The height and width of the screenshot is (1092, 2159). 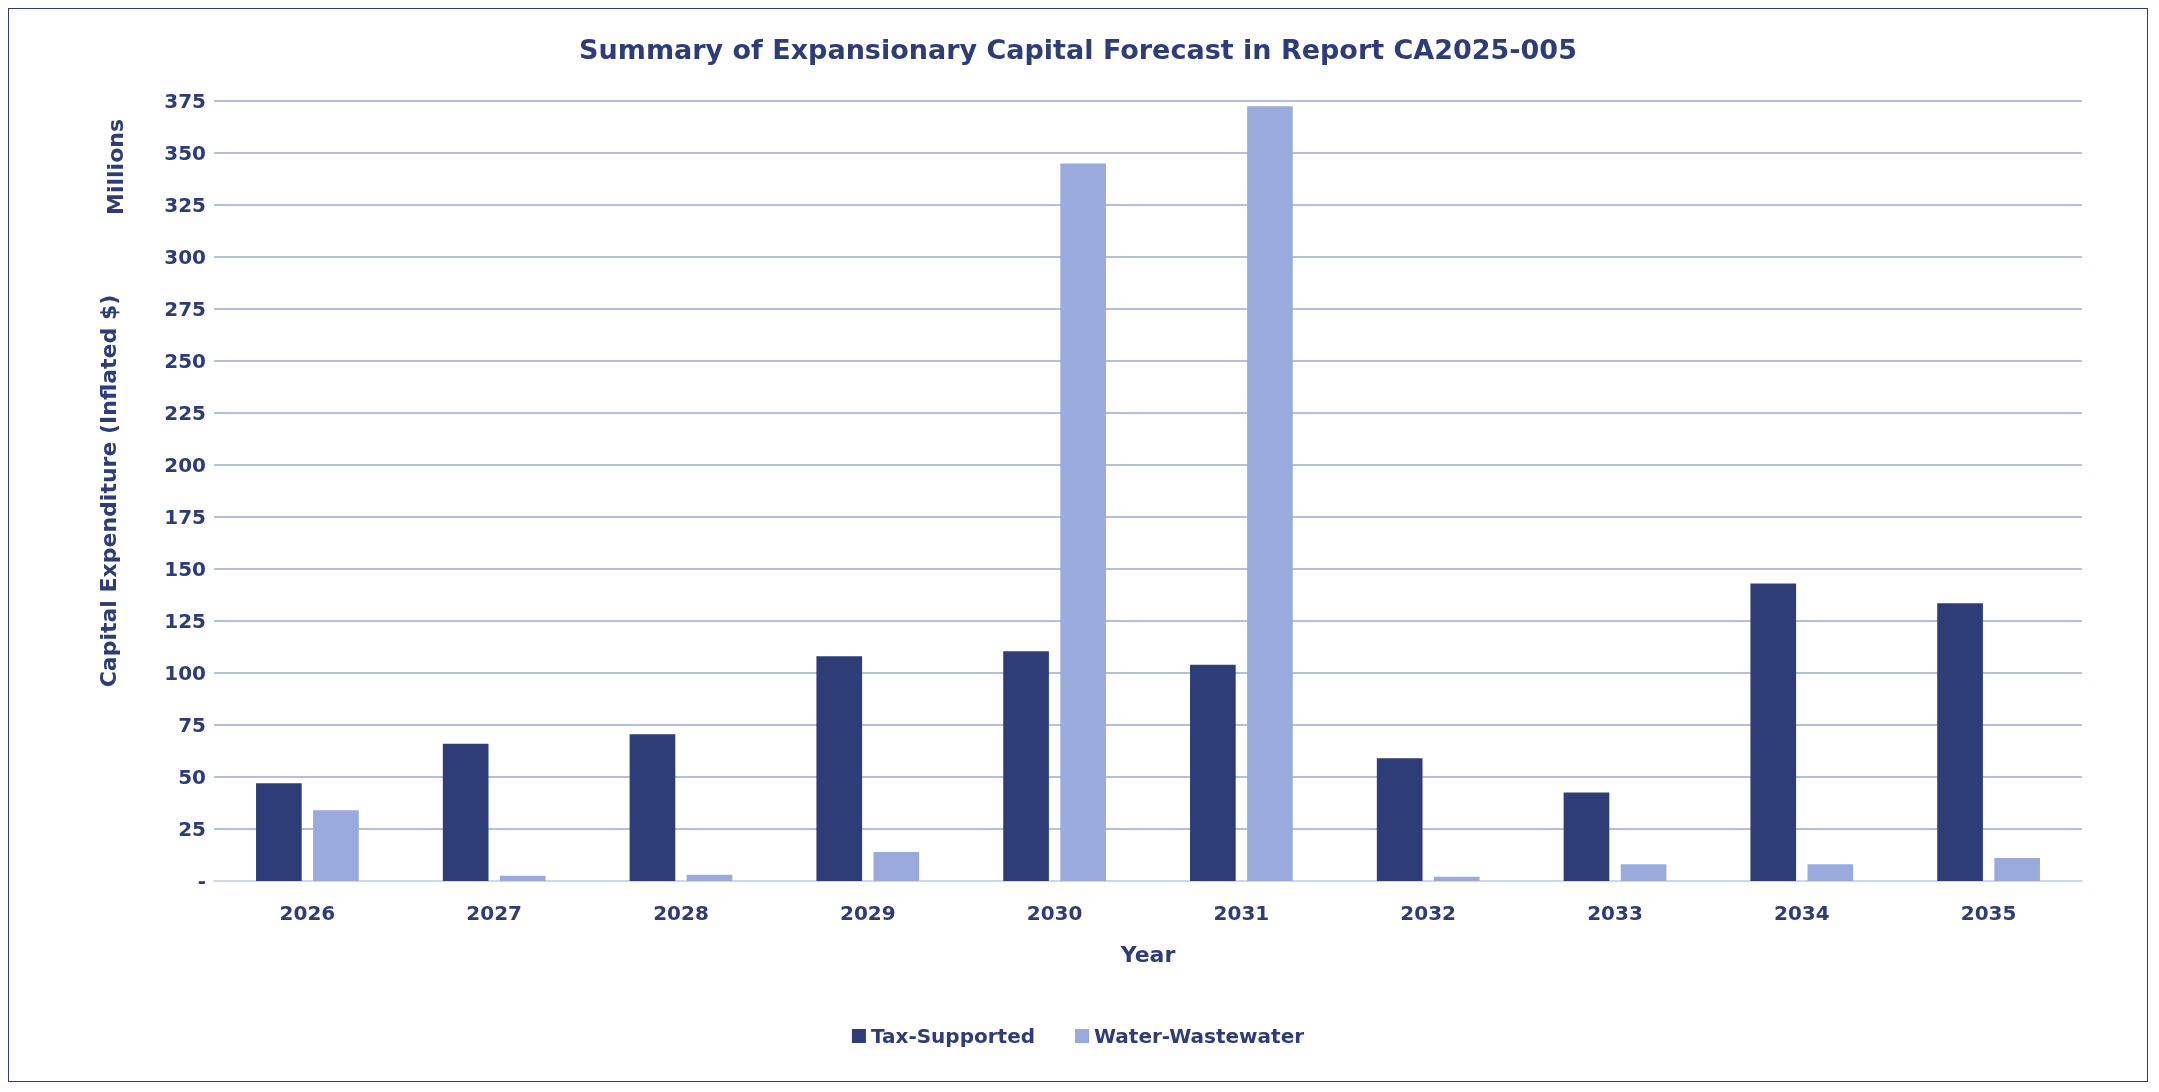 What do you see at coordinates (494, 913) in the screenshot?
I see `x-tick-label: 2027` at bounding box center [494, 913].